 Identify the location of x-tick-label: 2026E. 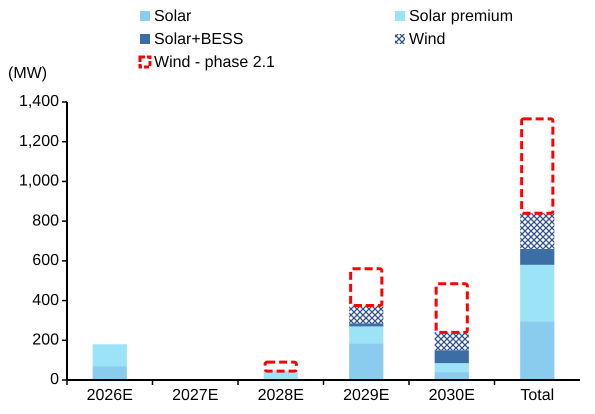
(109, 395).